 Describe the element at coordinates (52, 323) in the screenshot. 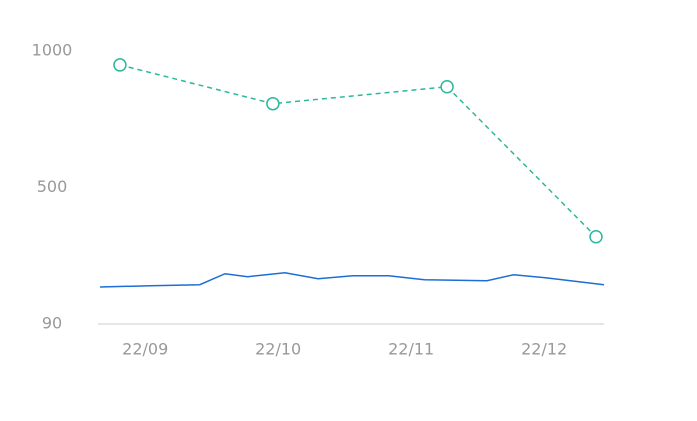

I see `y-tick-label: 90` at that location.